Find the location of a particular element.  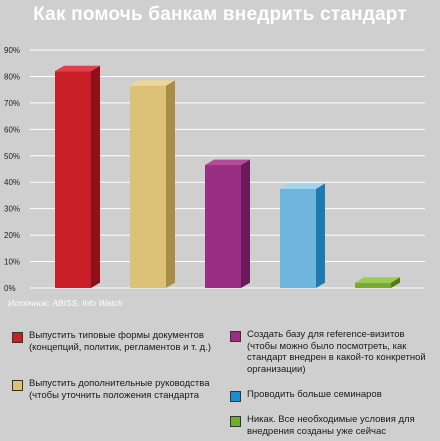

y-tick-label: 20% is located at coordinates (12, 235).